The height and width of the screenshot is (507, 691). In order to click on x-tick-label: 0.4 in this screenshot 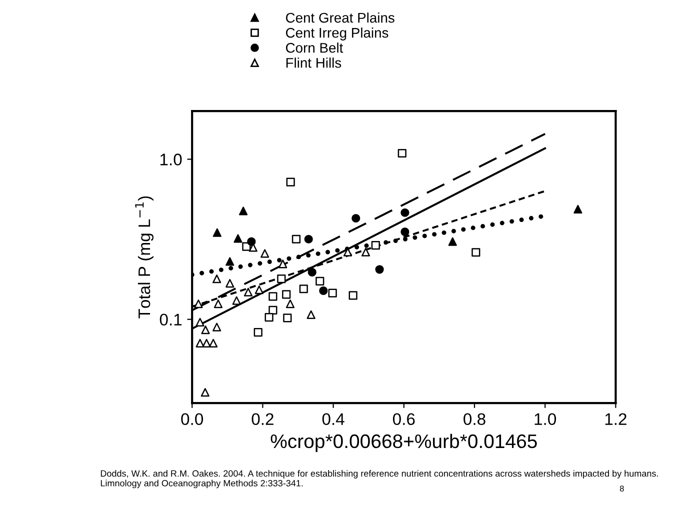, I will do `click(333, 419)`.